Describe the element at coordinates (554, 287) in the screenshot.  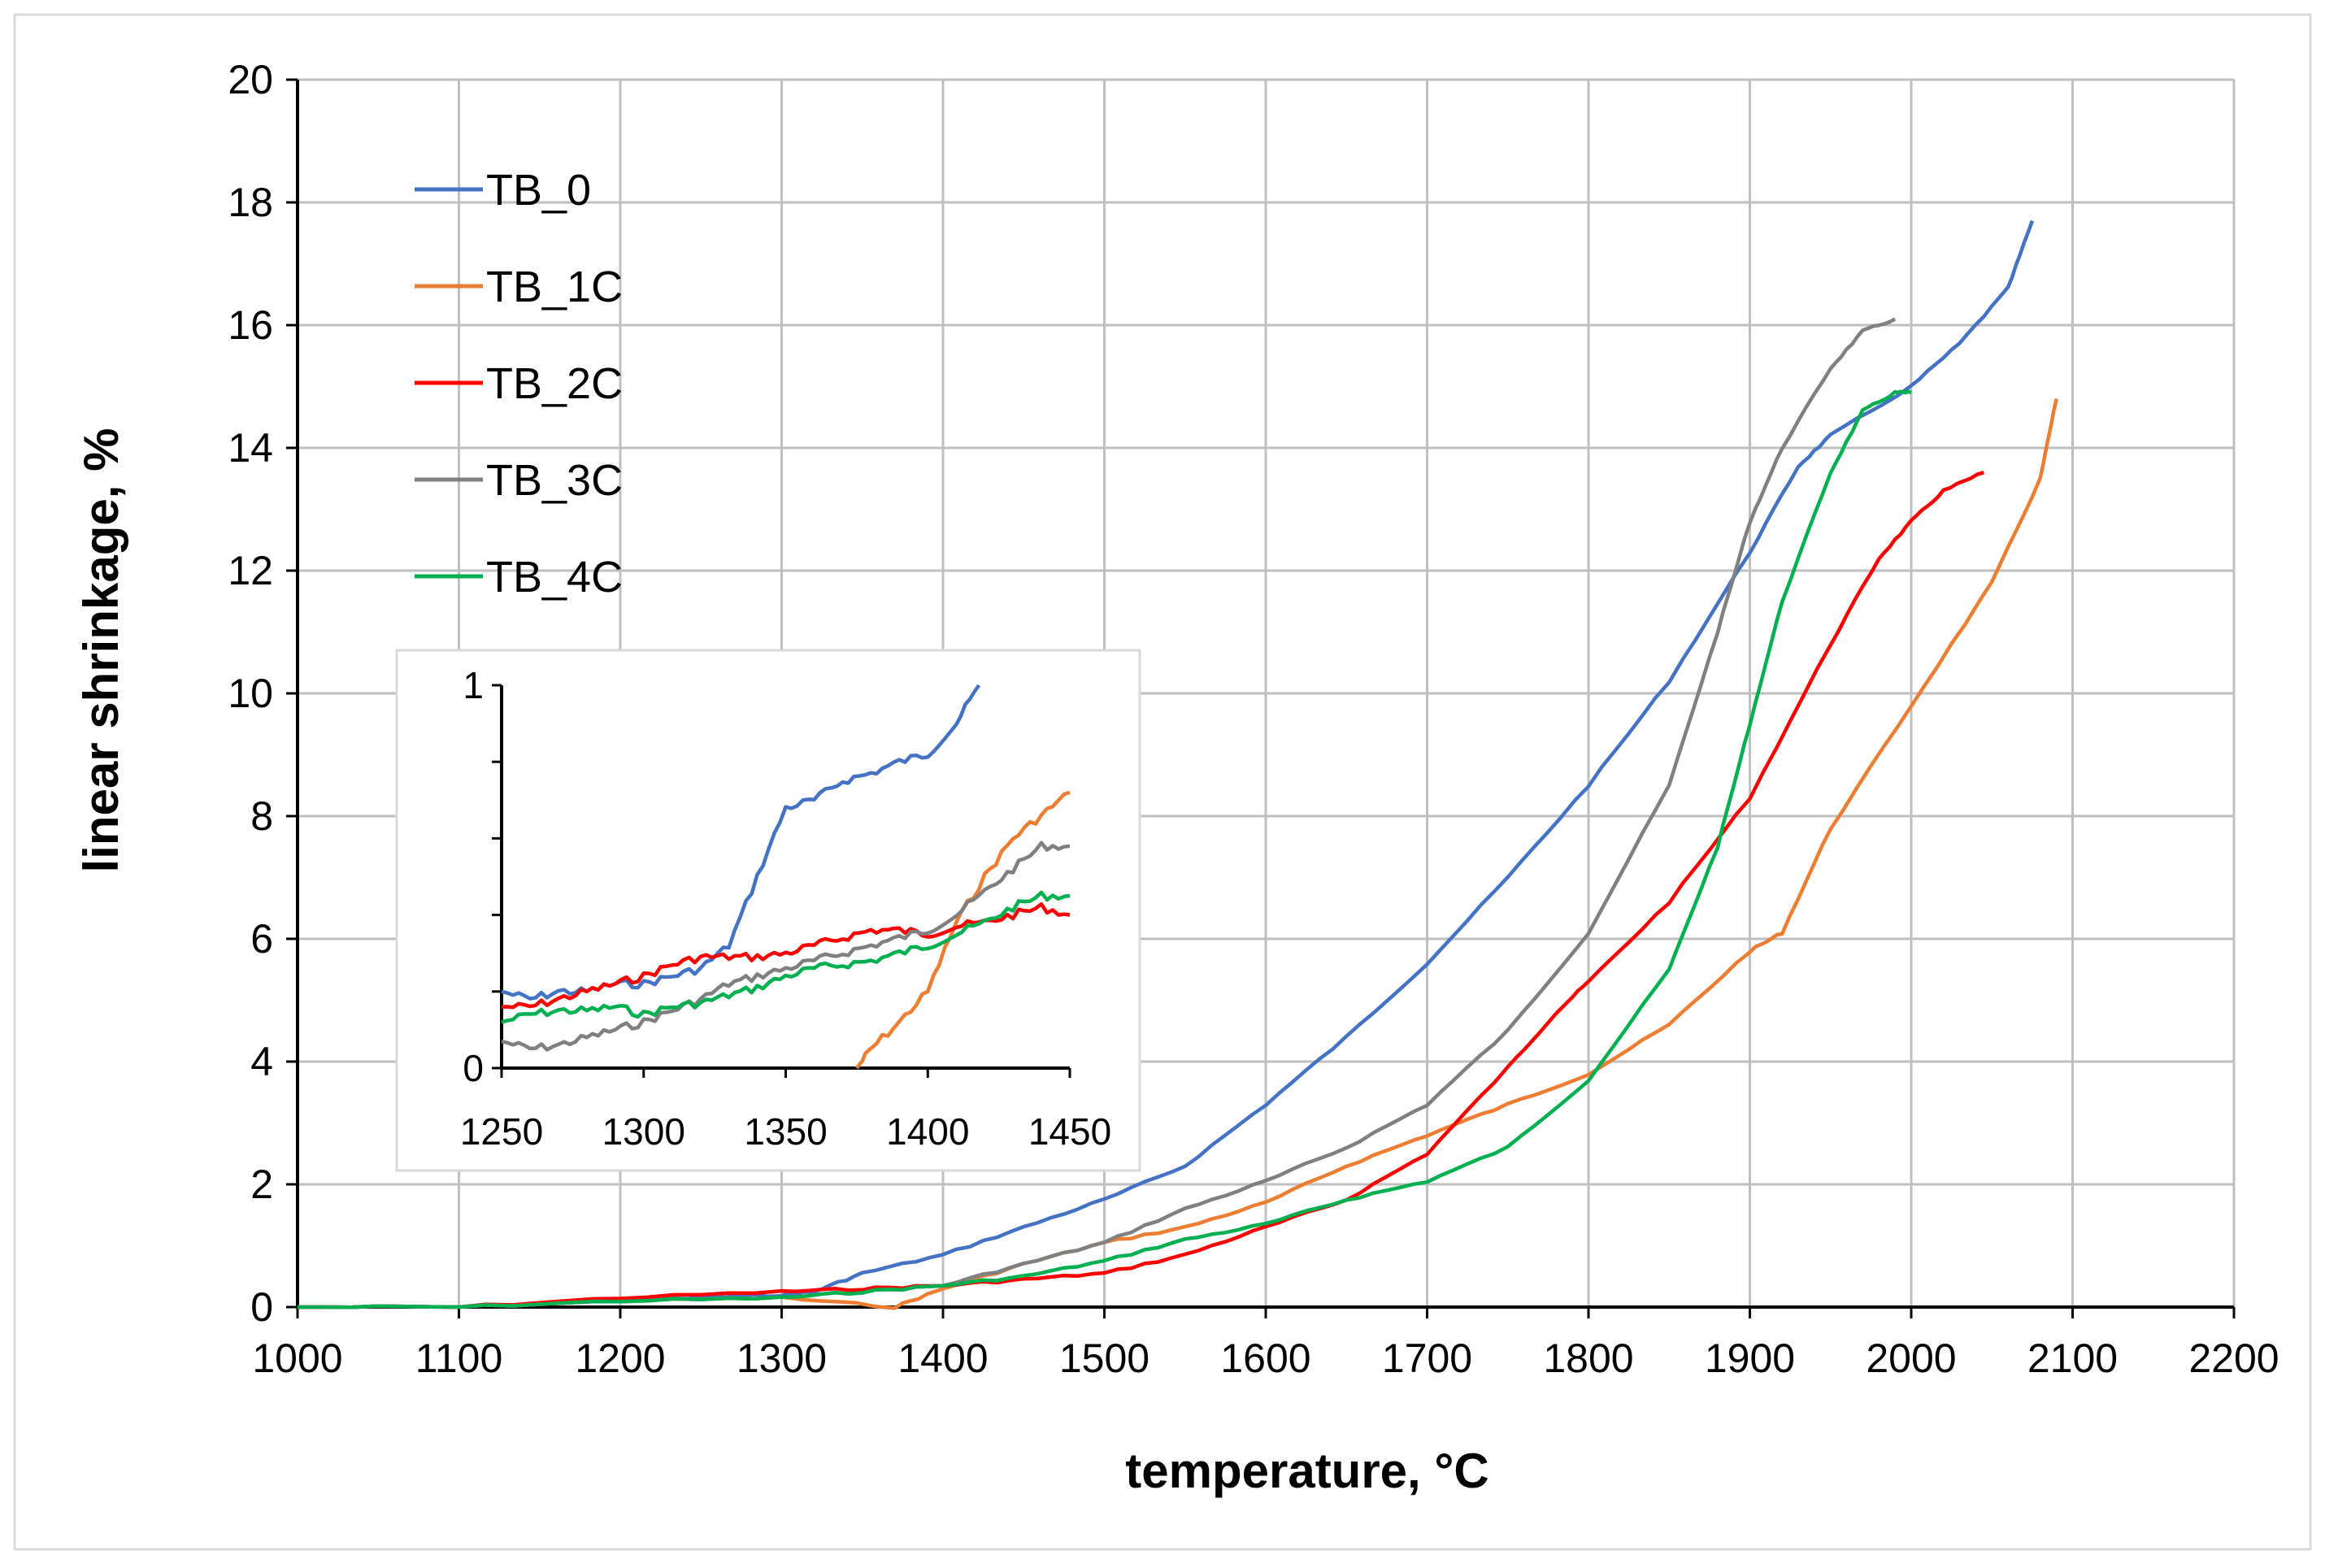
I see `legend-label-tb-1c: TB_1C` at that location.